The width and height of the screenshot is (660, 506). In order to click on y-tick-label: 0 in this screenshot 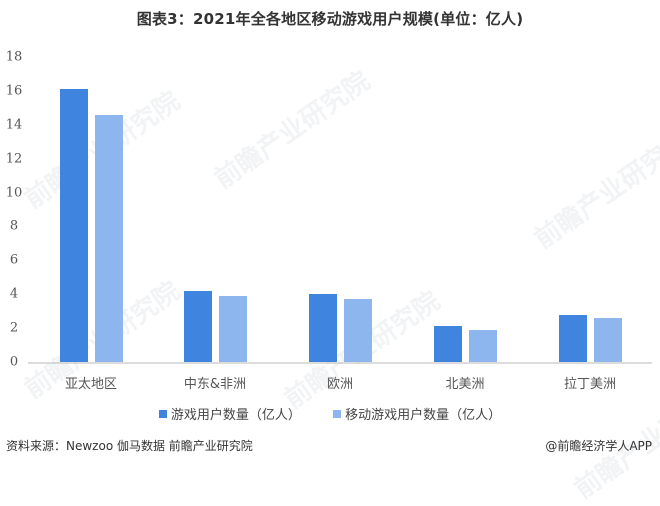, I will do `click(14, 362)`.